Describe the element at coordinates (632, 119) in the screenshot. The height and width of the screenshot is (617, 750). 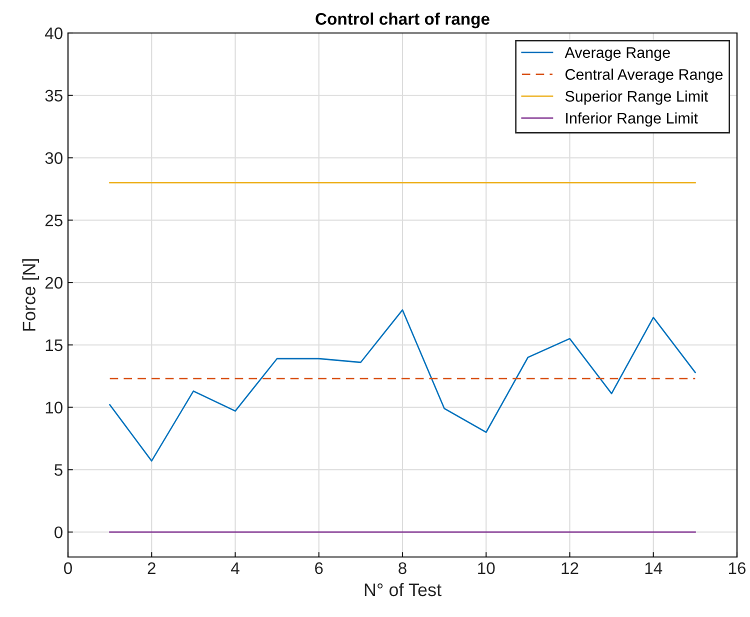
I see `legend-label: Inferior Range Limit` at that location.